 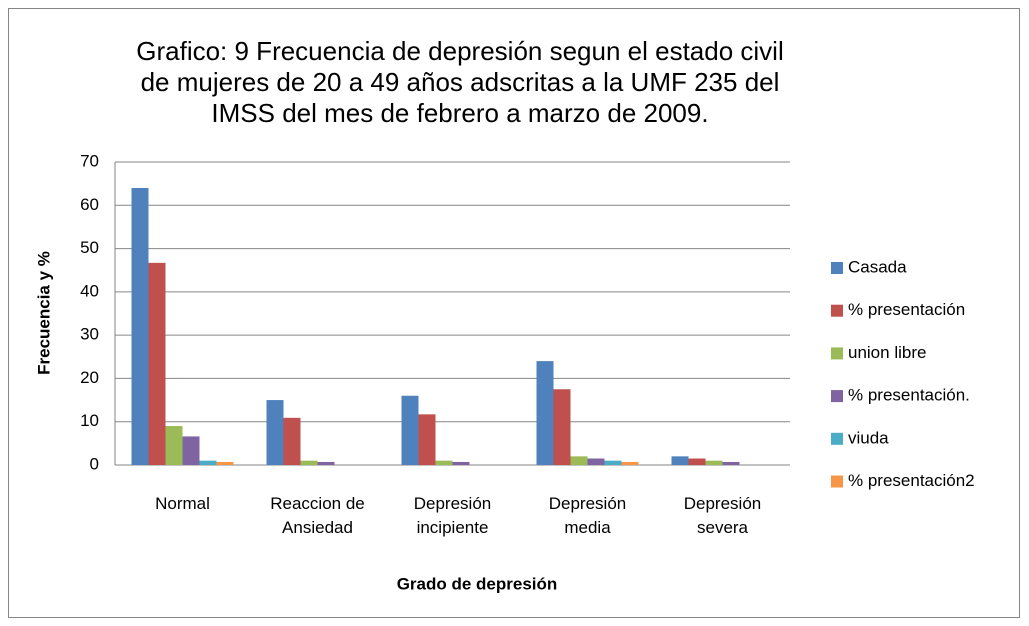 What do you see at coordinates (887, 352) in the screenshot?
I see `legend-label: union libre` at bounding box center [887, 352].